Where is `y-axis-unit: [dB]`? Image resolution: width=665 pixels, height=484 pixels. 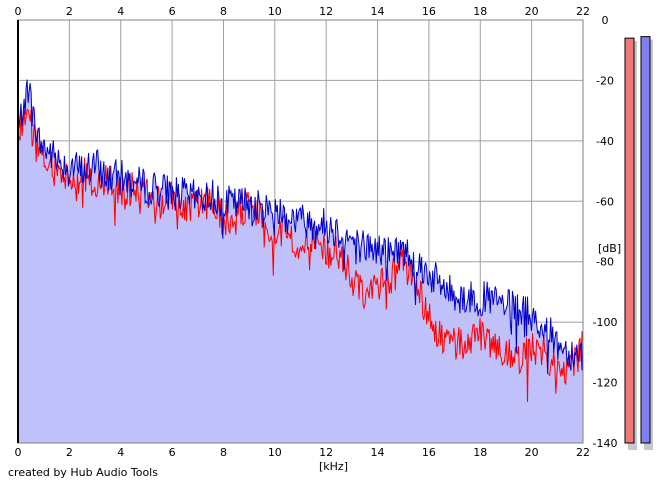 y-axis-unit: [dB] is located at coordinates (609, 248).